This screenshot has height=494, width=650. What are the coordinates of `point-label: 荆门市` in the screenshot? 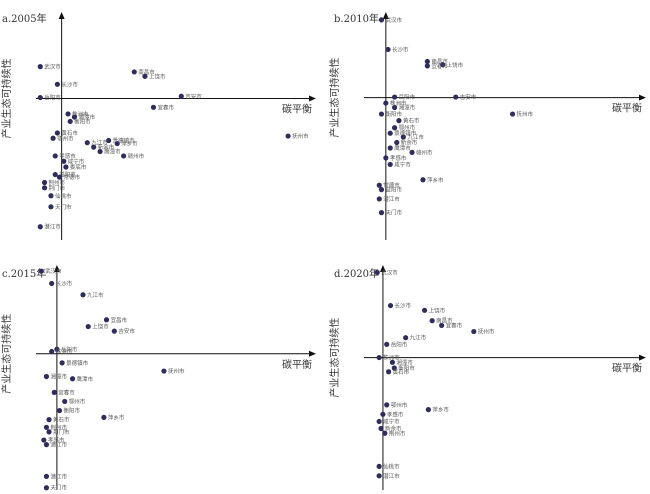 It's located at (61, 432).